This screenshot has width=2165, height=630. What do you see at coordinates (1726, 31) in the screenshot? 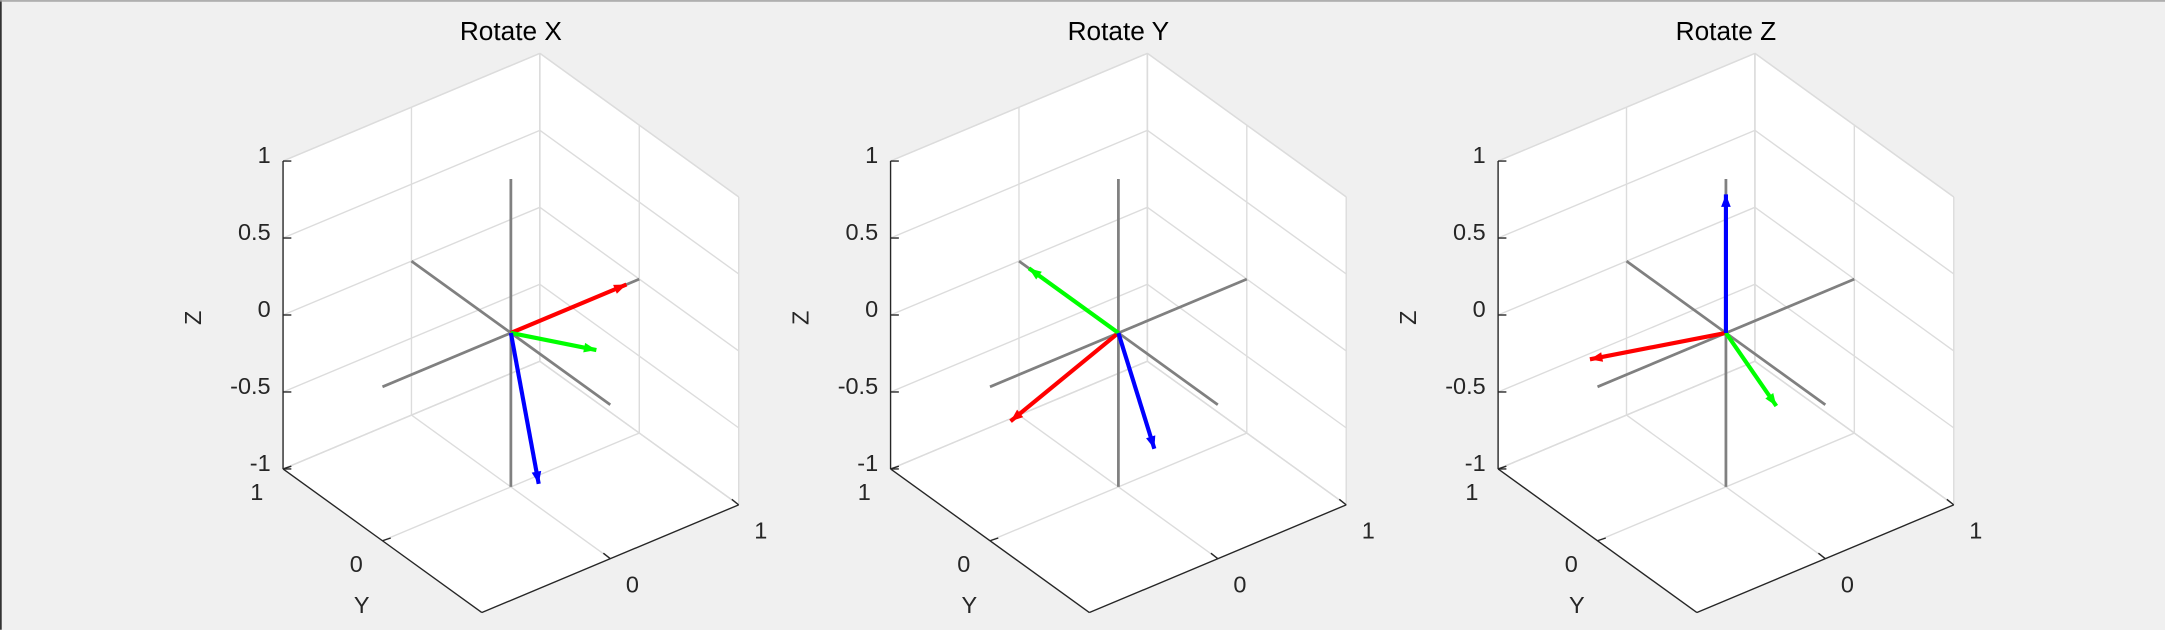
I see `chart-title: Rotate Z` at bounding box center [1726, 31].